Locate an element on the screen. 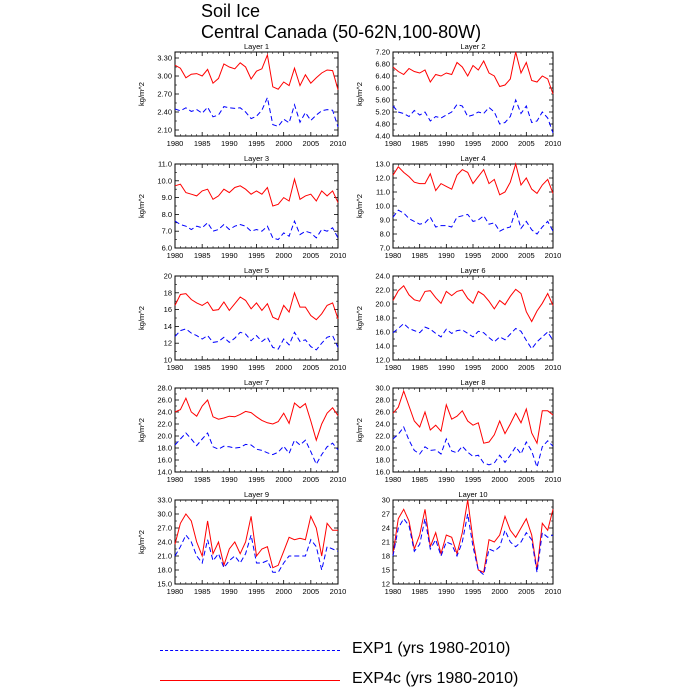  panel-title: Layer 3 is located at coordinates (256, 158).